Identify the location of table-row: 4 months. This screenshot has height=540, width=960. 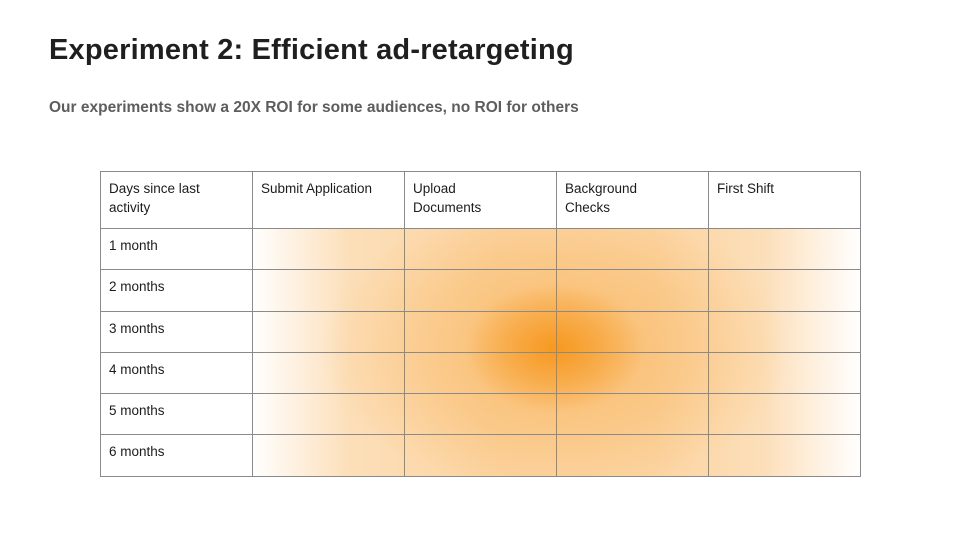
(480, 373).